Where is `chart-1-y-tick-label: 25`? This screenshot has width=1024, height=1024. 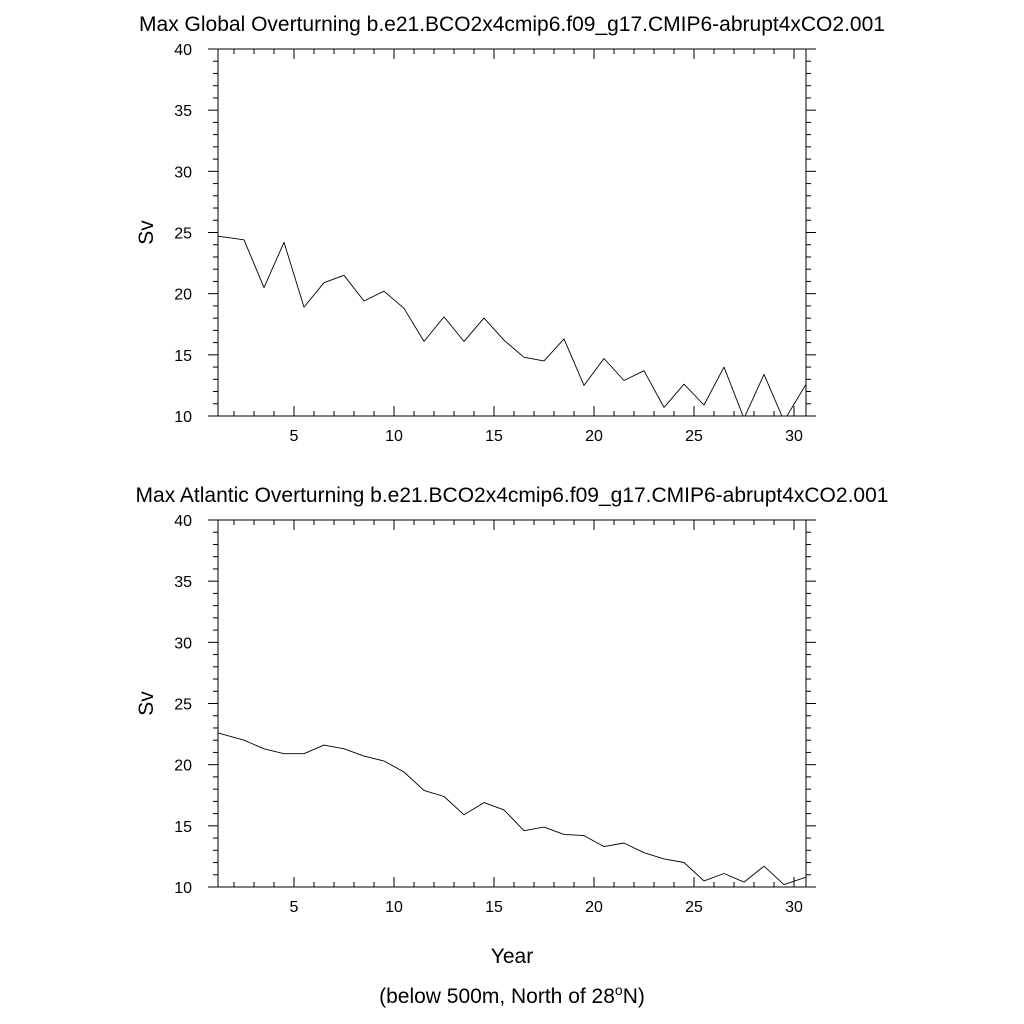 chart-1-y-tick-label: 25 is located at coordinates (183, 705).